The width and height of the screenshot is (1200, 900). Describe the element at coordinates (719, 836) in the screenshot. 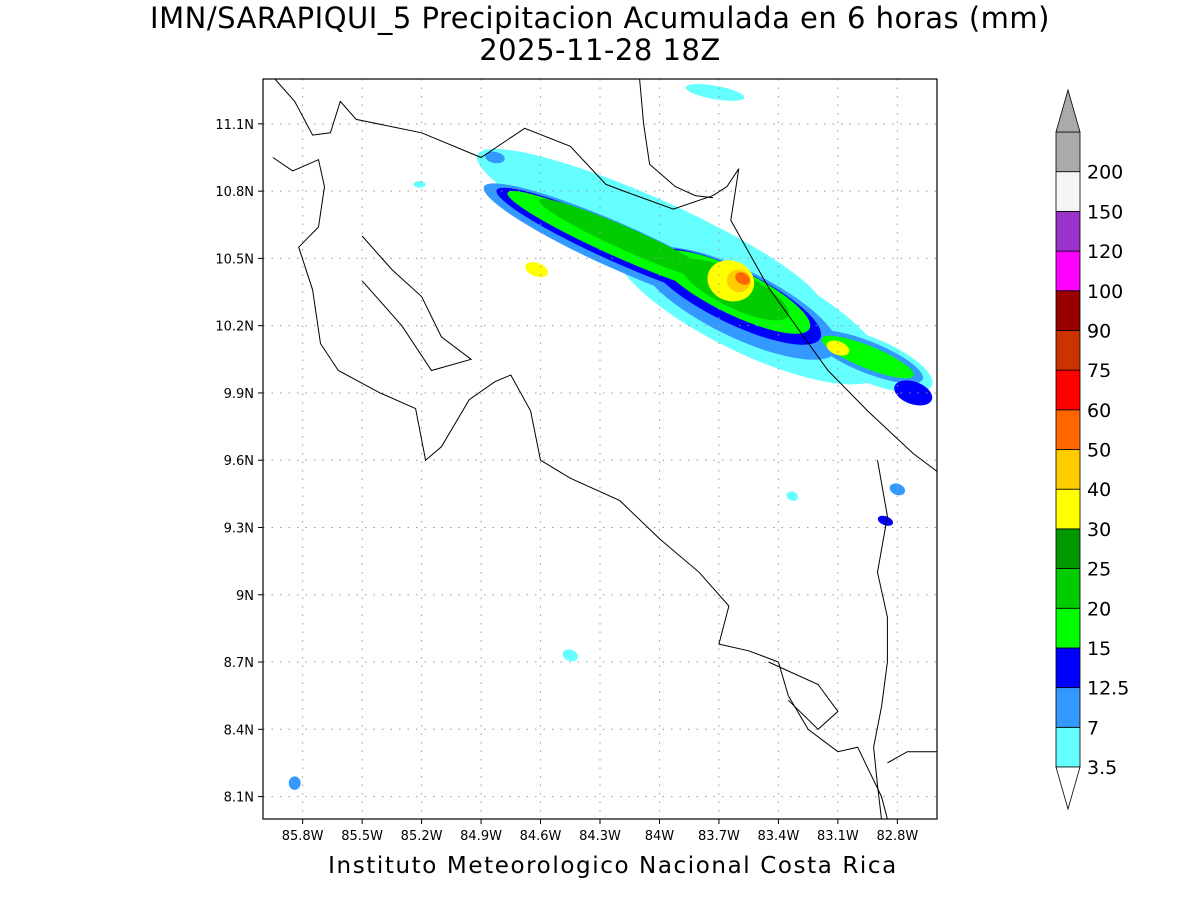

I see `x-tick-label: 83.7W` at that location.